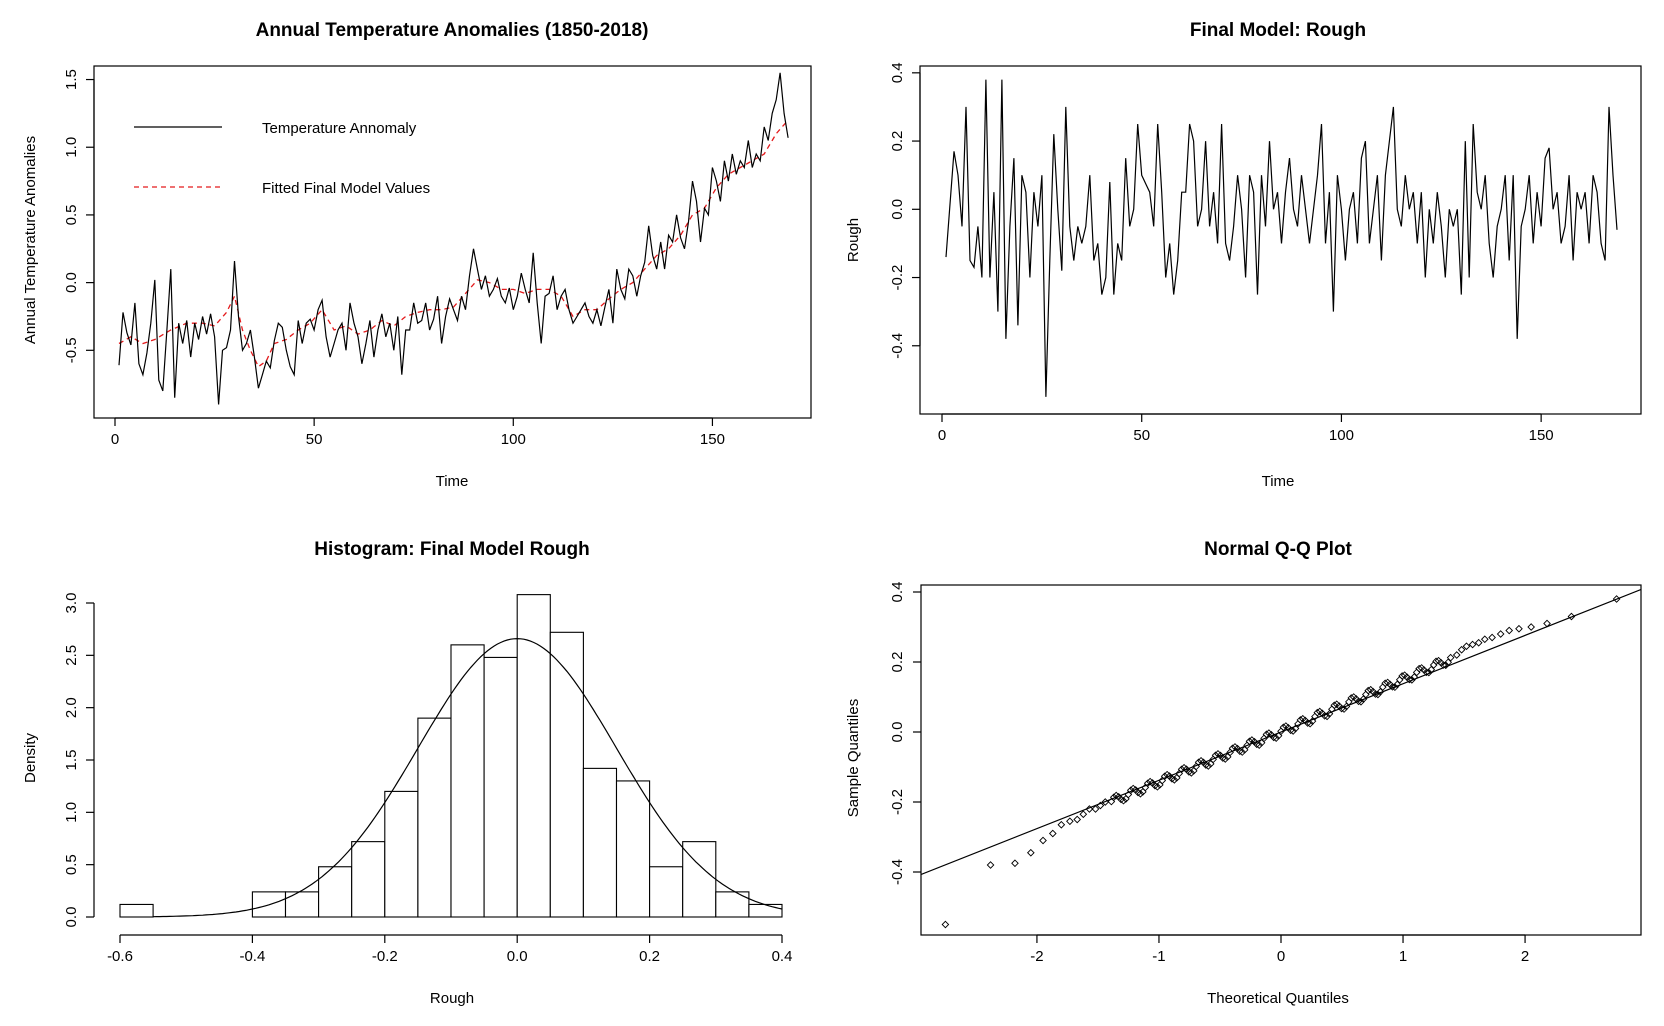  Describe the element at coordinates (452, 998) in the screenshot. I see `x-axis-label: Rough` at that location.